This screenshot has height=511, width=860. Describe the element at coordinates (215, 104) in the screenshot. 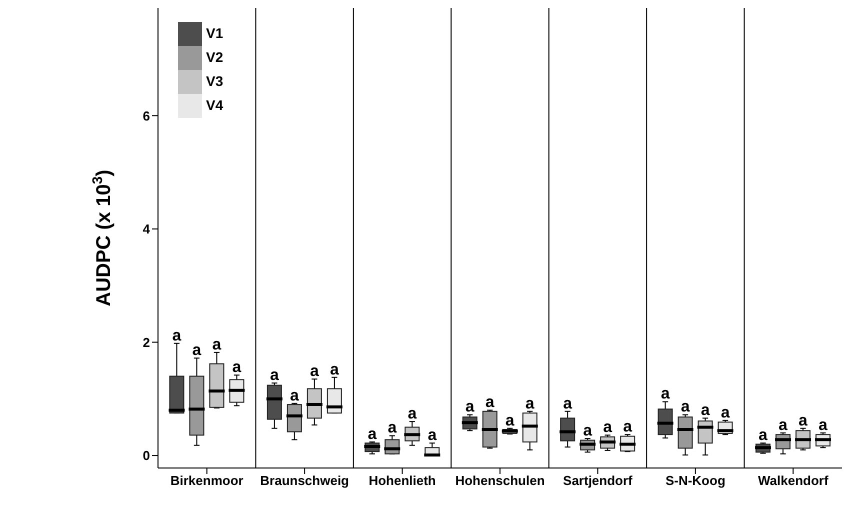

I see `legend-label: V4` at that location.